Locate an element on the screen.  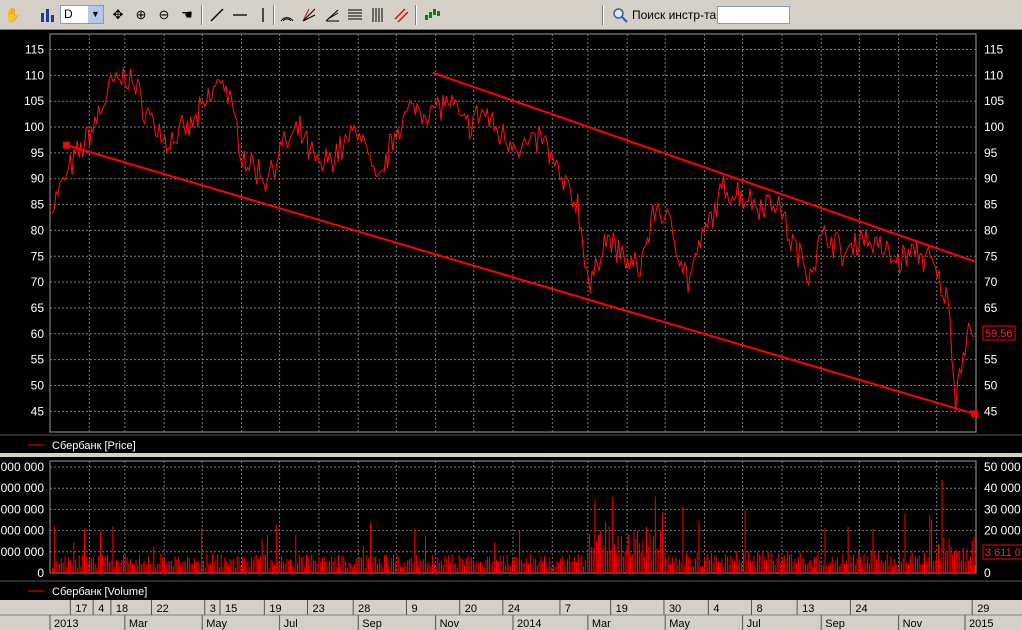
price-tick-label-left: 70 is located at coordinates (38, 282).